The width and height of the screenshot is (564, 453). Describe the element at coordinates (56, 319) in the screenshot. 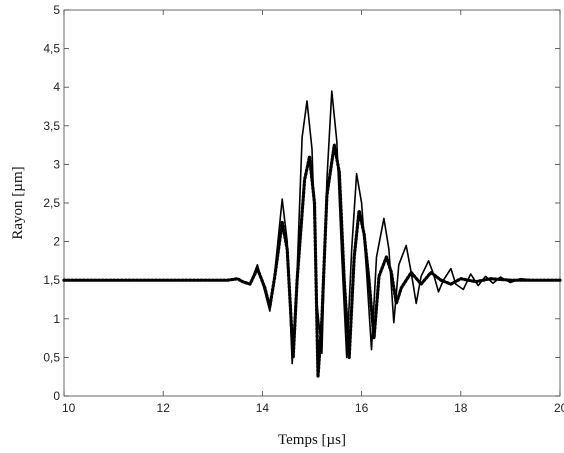

I see `y-tick-label: 1` at that location.